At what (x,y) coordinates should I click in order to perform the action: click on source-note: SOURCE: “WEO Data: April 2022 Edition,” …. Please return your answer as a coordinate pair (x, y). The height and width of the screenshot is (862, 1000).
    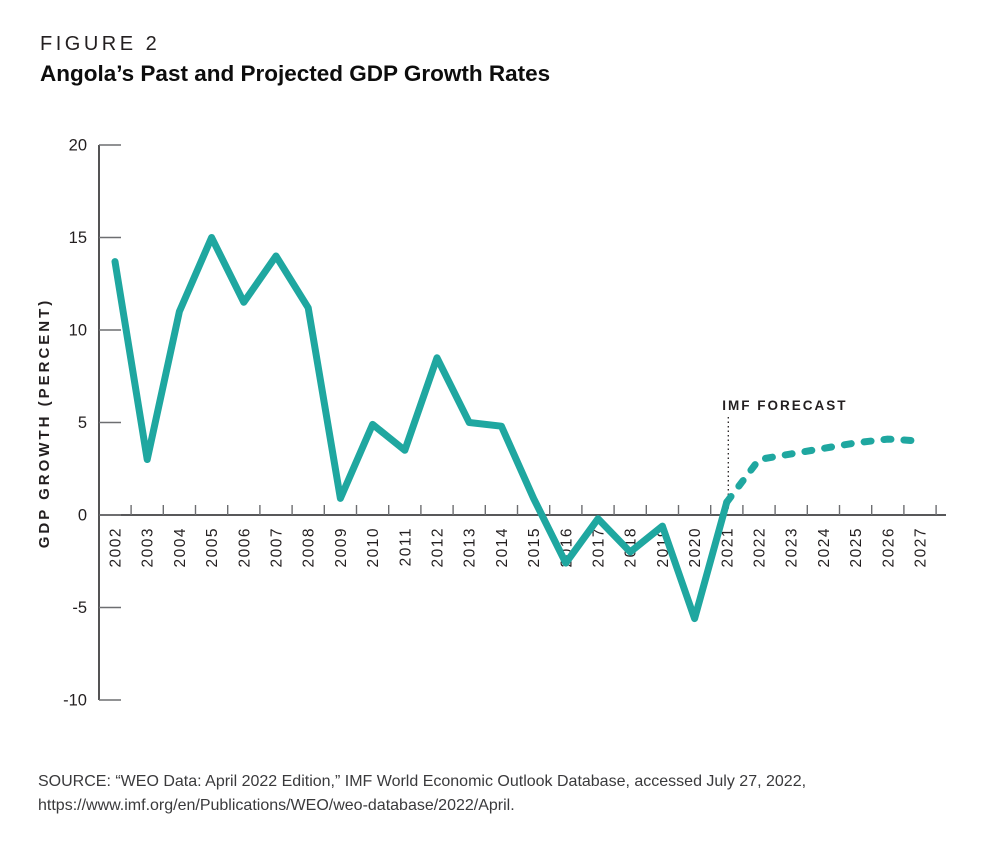
    Looking at the image, I should click on (422, 794).